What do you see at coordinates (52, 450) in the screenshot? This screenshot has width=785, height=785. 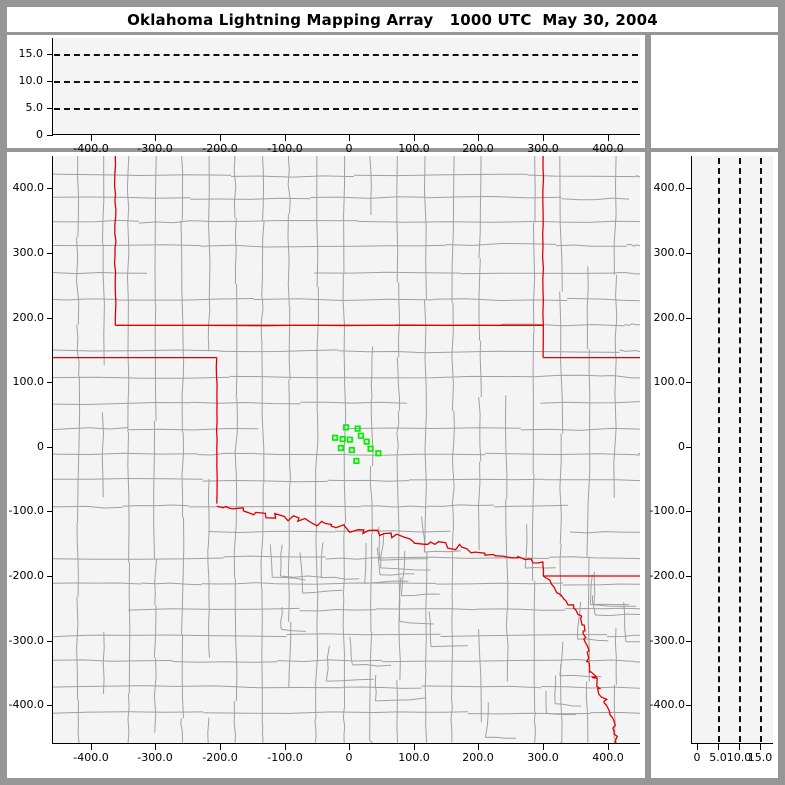 I see `map-y-axis` at bounding box center [52, 450].